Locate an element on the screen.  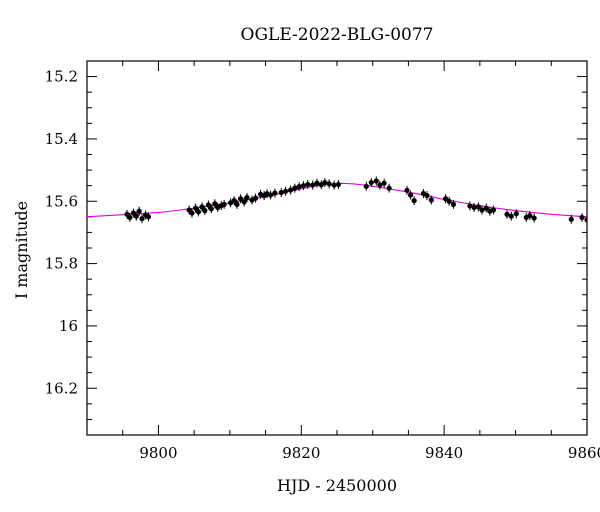
y-axis-label: I magnitude is located at coordinates (21, 250).